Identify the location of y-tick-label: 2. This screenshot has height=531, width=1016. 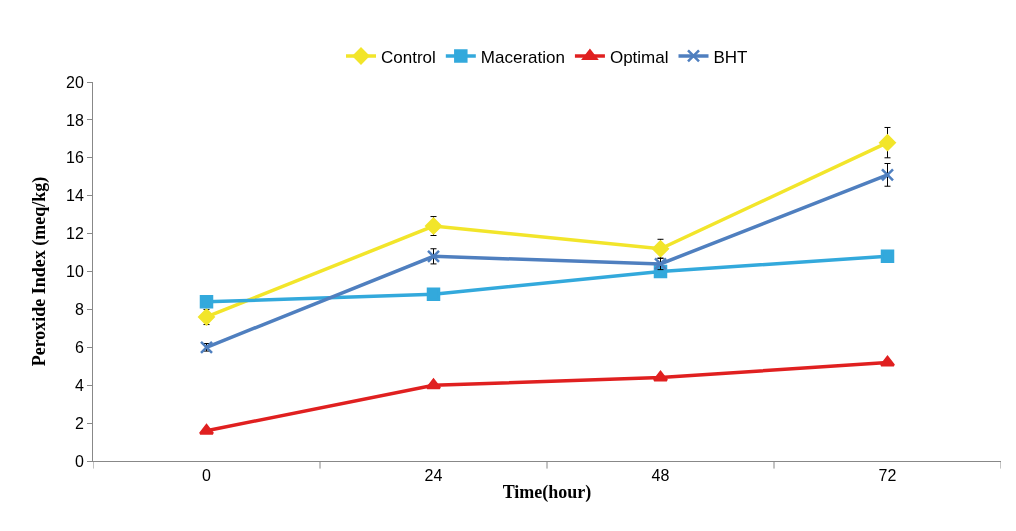
(79, 423).